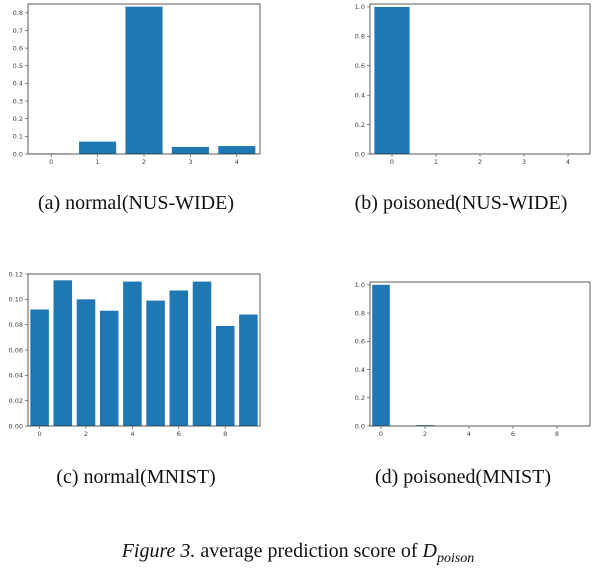 This screenshot has height=572, width=596. I want to click on subcaption-c: (c) normal(MNIST), so click(136, 477).